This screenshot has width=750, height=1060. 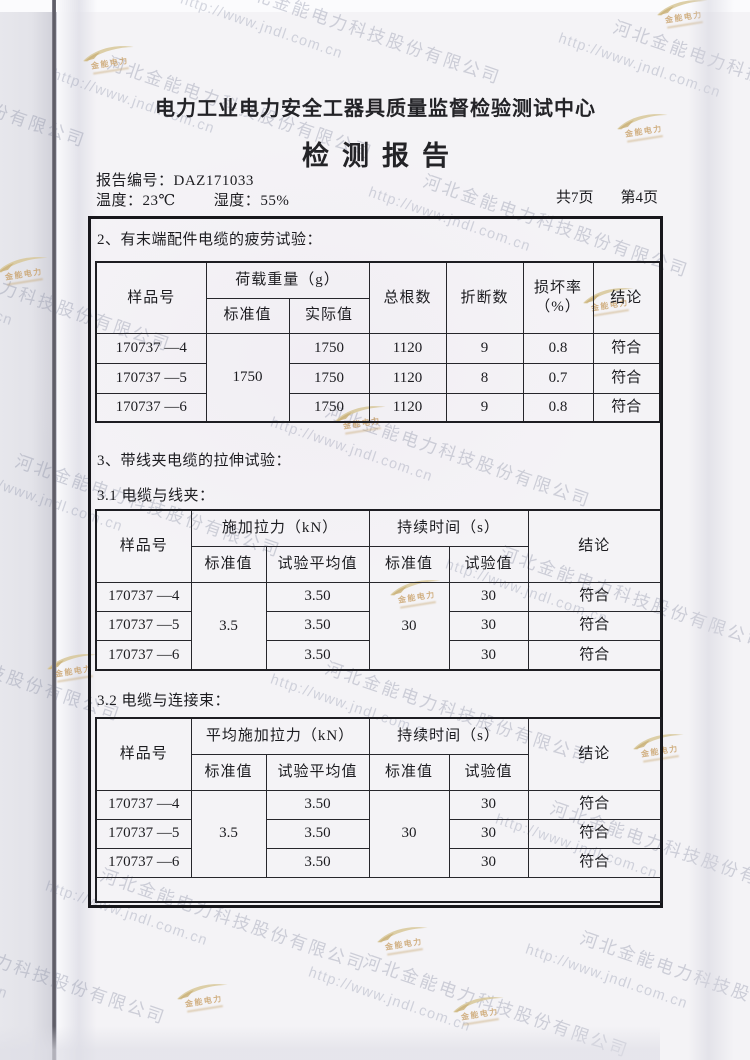 I want to click on average-applied-force-header: 平均施加拉力（kN）, so click(x=280, y=736).